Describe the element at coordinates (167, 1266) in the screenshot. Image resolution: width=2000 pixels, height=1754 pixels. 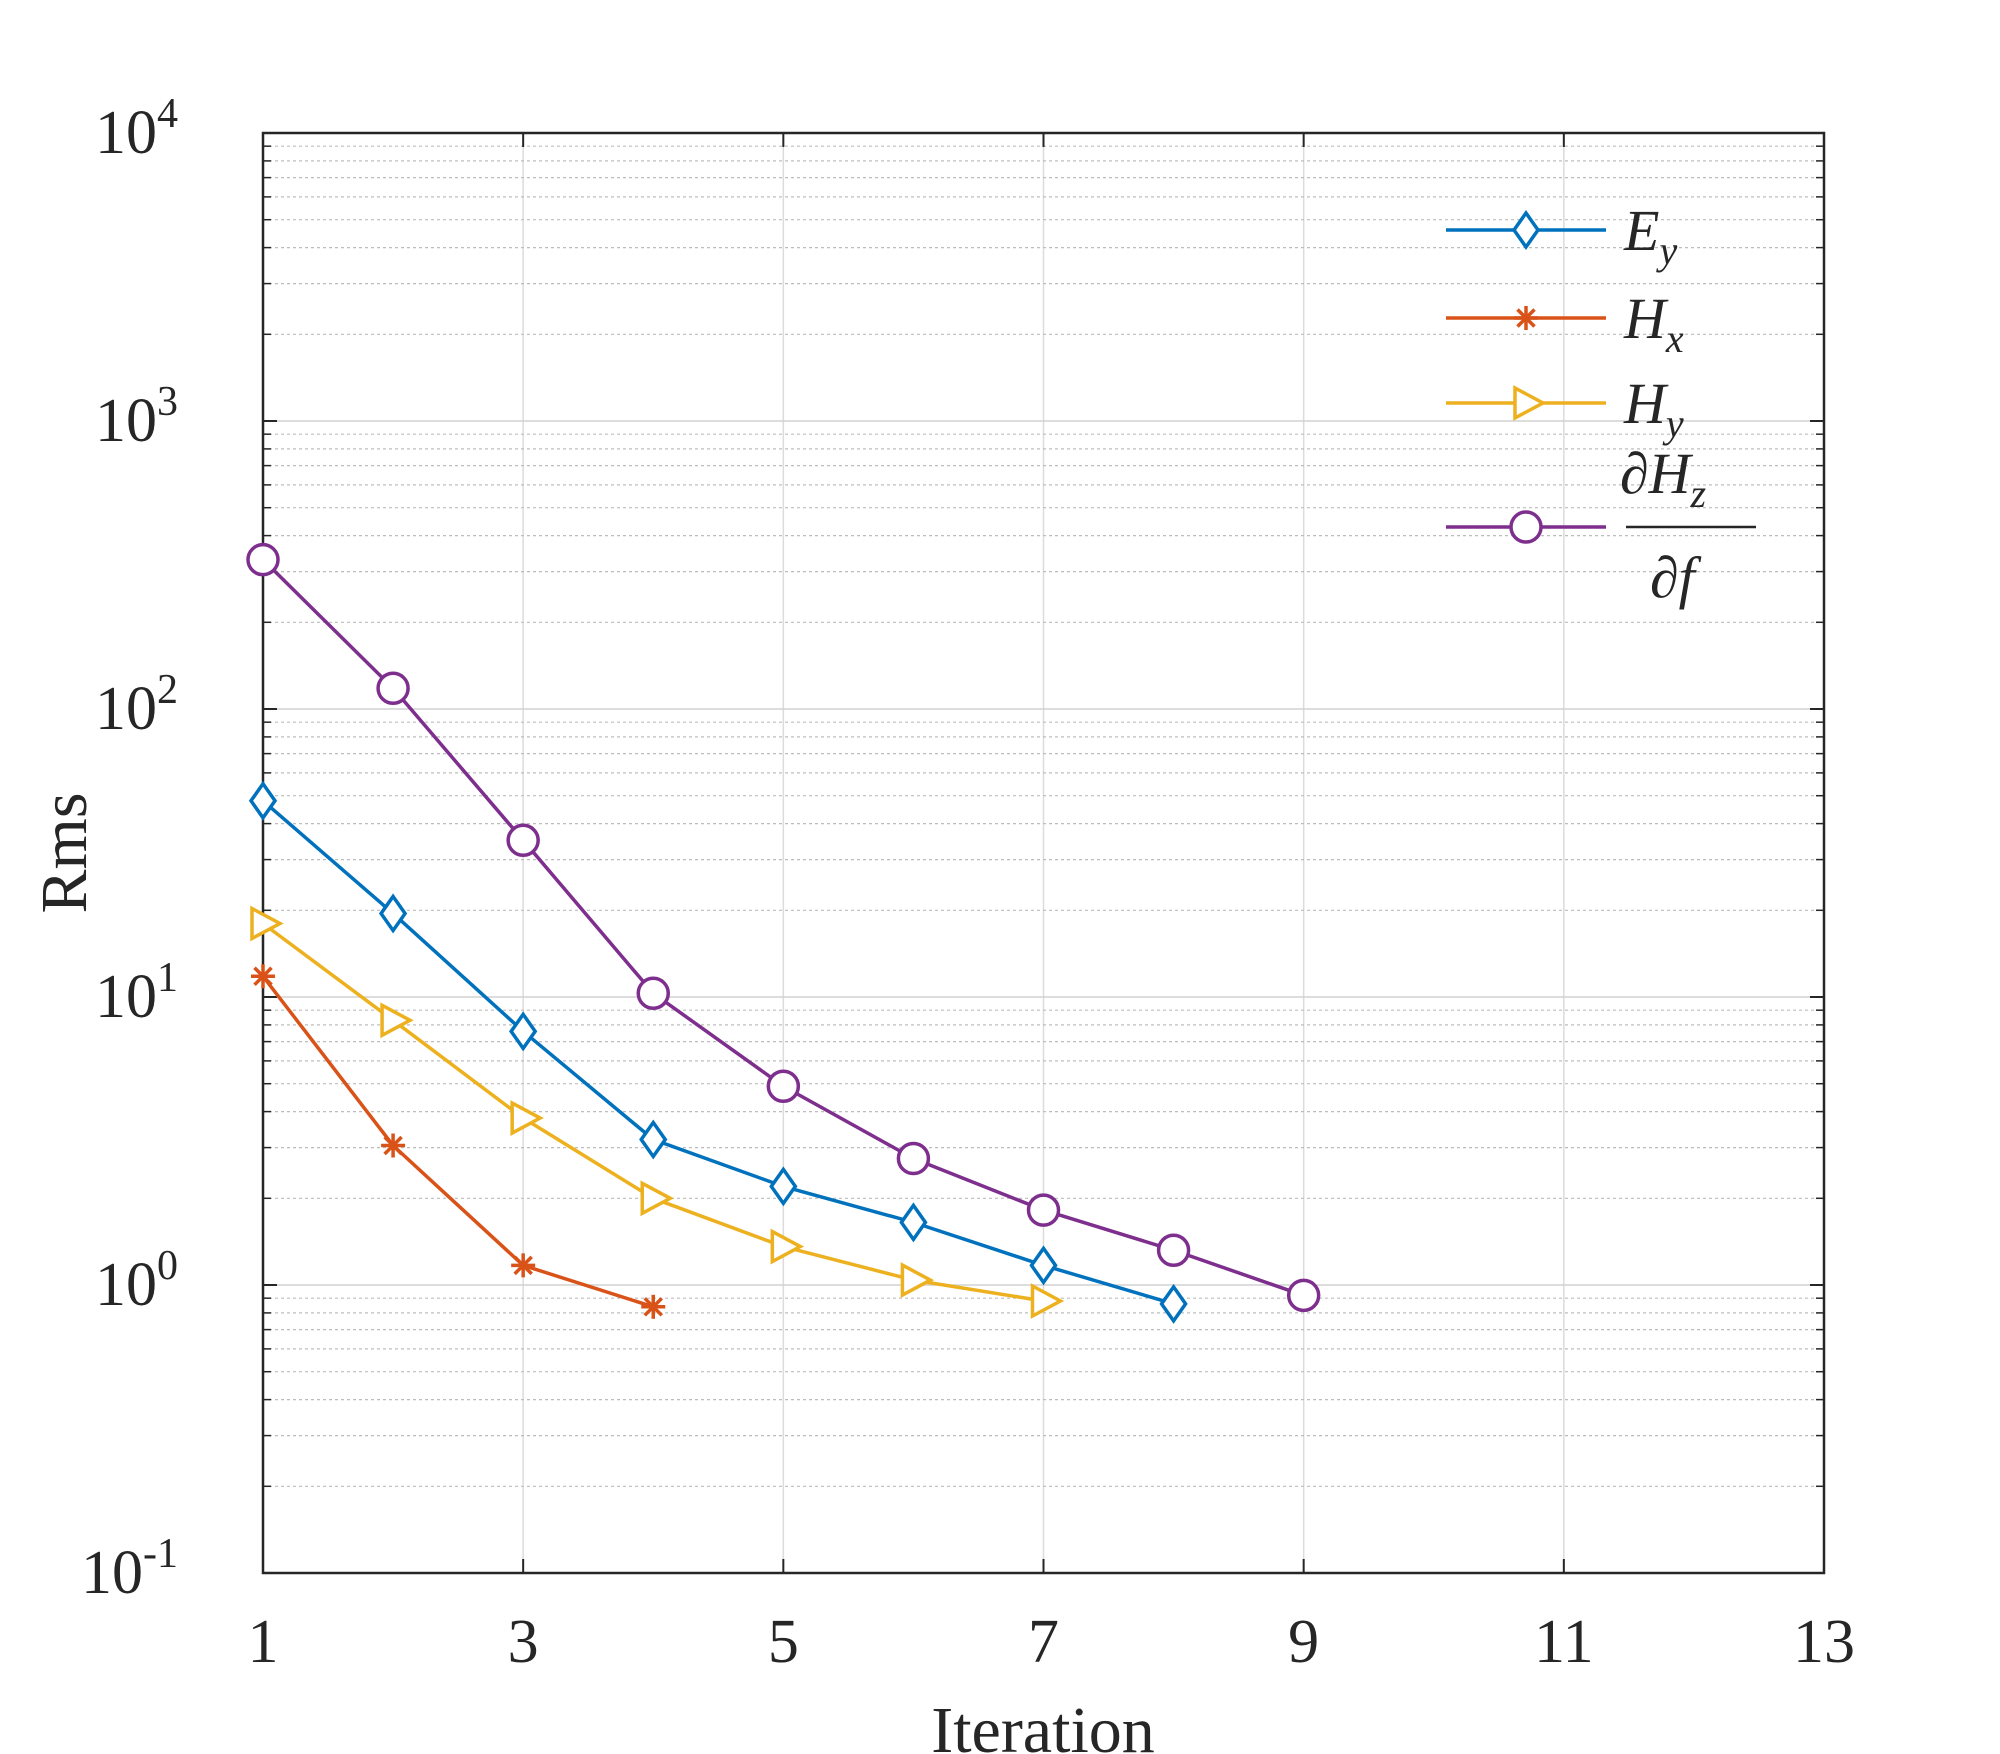
I see `y-tick-exponent: 0` at that location.